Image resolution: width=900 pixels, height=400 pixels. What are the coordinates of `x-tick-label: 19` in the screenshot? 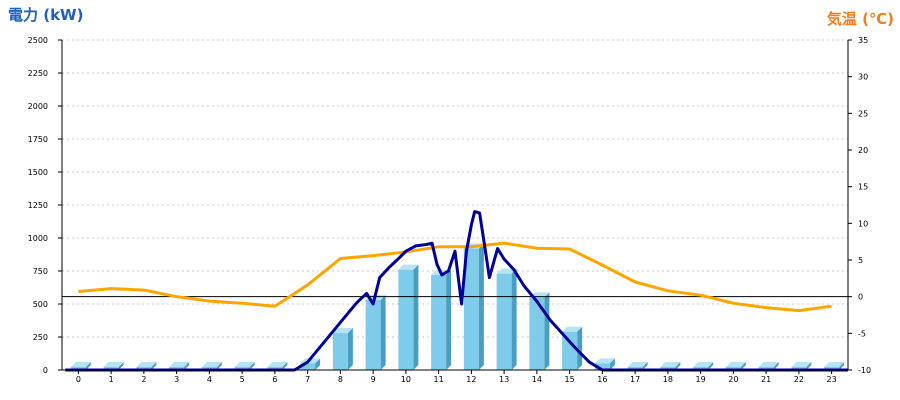 It's located at (701, 379).